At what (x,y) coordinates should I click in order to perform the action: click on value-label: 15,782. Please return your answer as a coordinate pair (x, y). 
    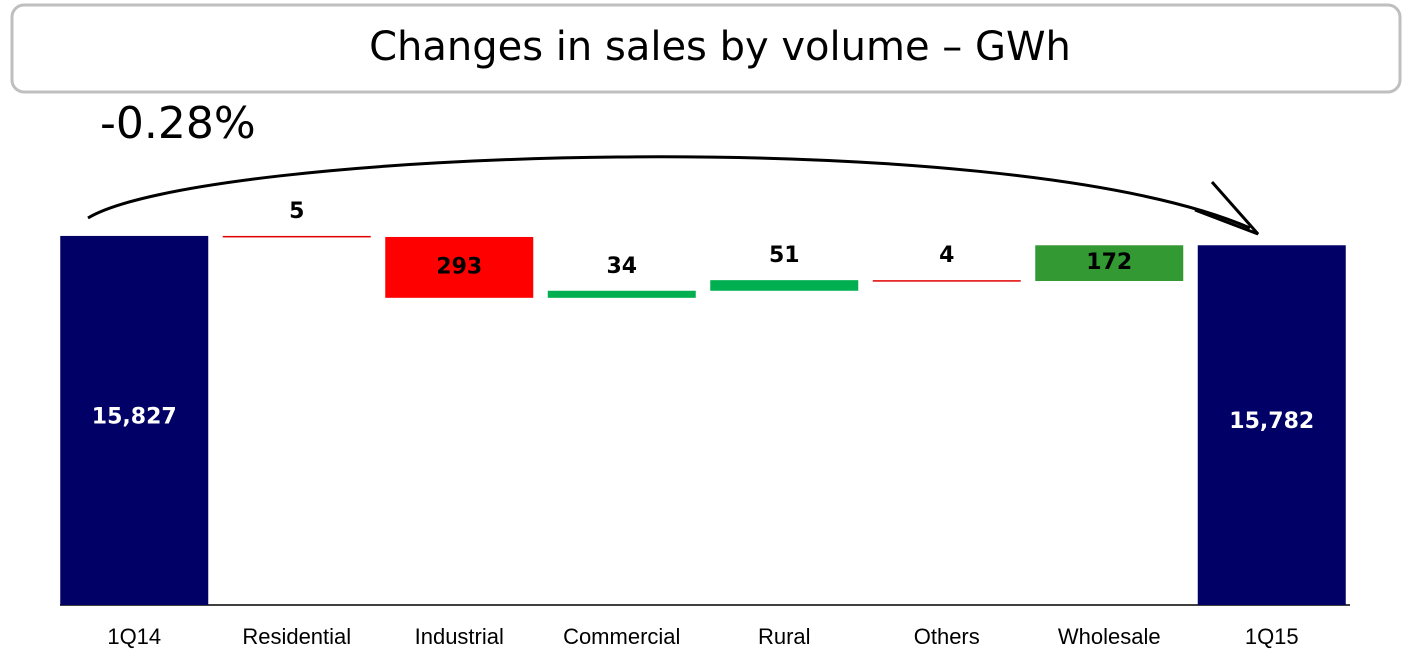
    Looking at the image, I should click on (1271, 421).